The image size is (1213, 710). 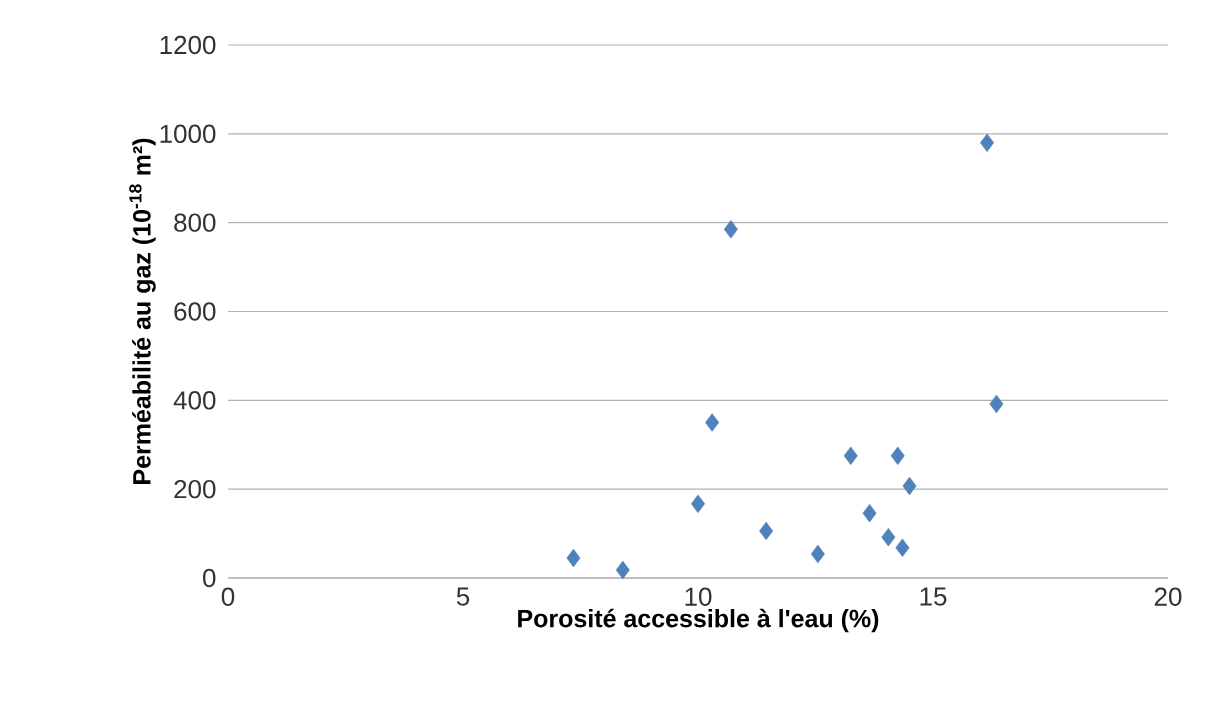 What do you see at coordinates (194, 400) in the screenshot?
I see `y-tick-label: 400` at bounding box center [194, 400].